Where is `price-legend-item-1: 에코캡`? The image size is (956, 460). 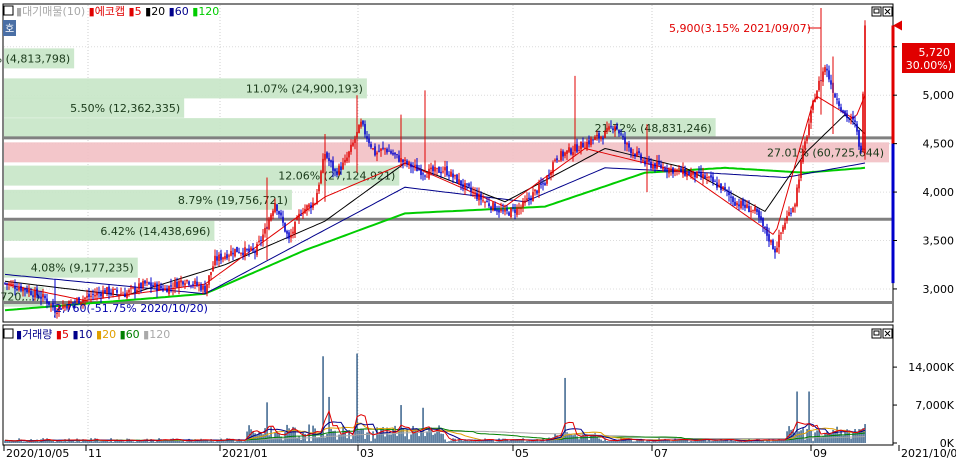 price-legend-item-1: 에코캡 is located at coordinates (110, 11).